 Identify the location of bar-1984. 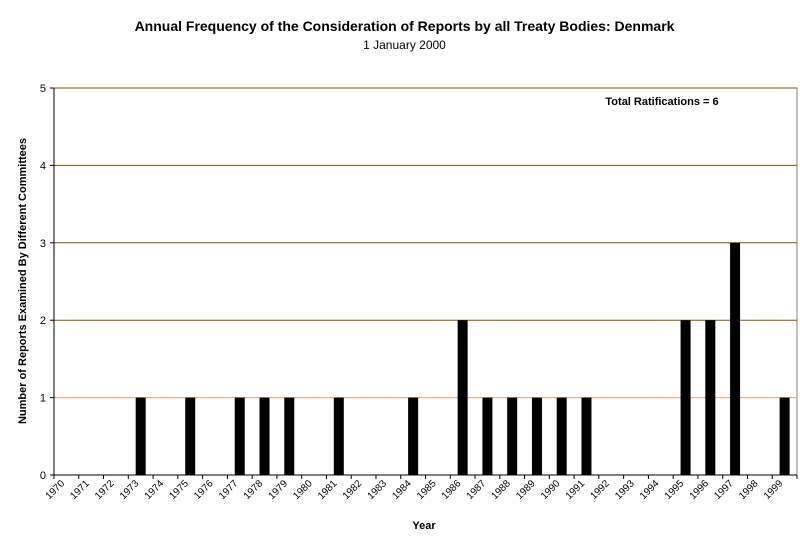
(413, 436).